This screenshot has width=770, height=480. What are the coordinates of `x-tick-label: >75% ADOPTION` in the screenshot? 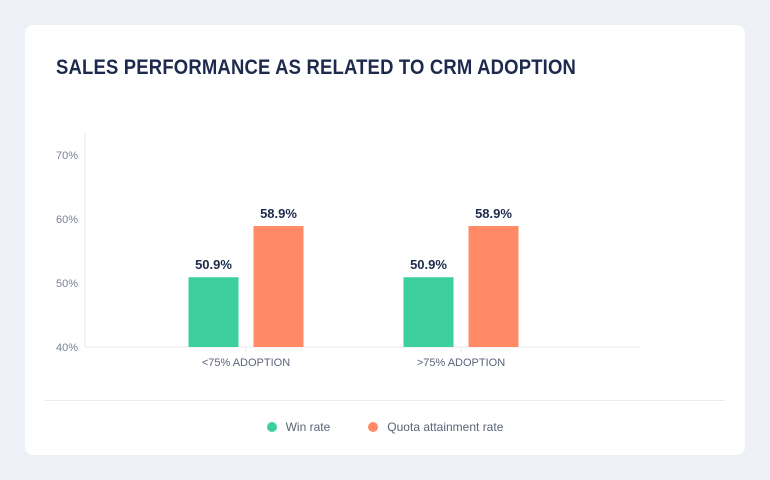 It's located at (461, 363).